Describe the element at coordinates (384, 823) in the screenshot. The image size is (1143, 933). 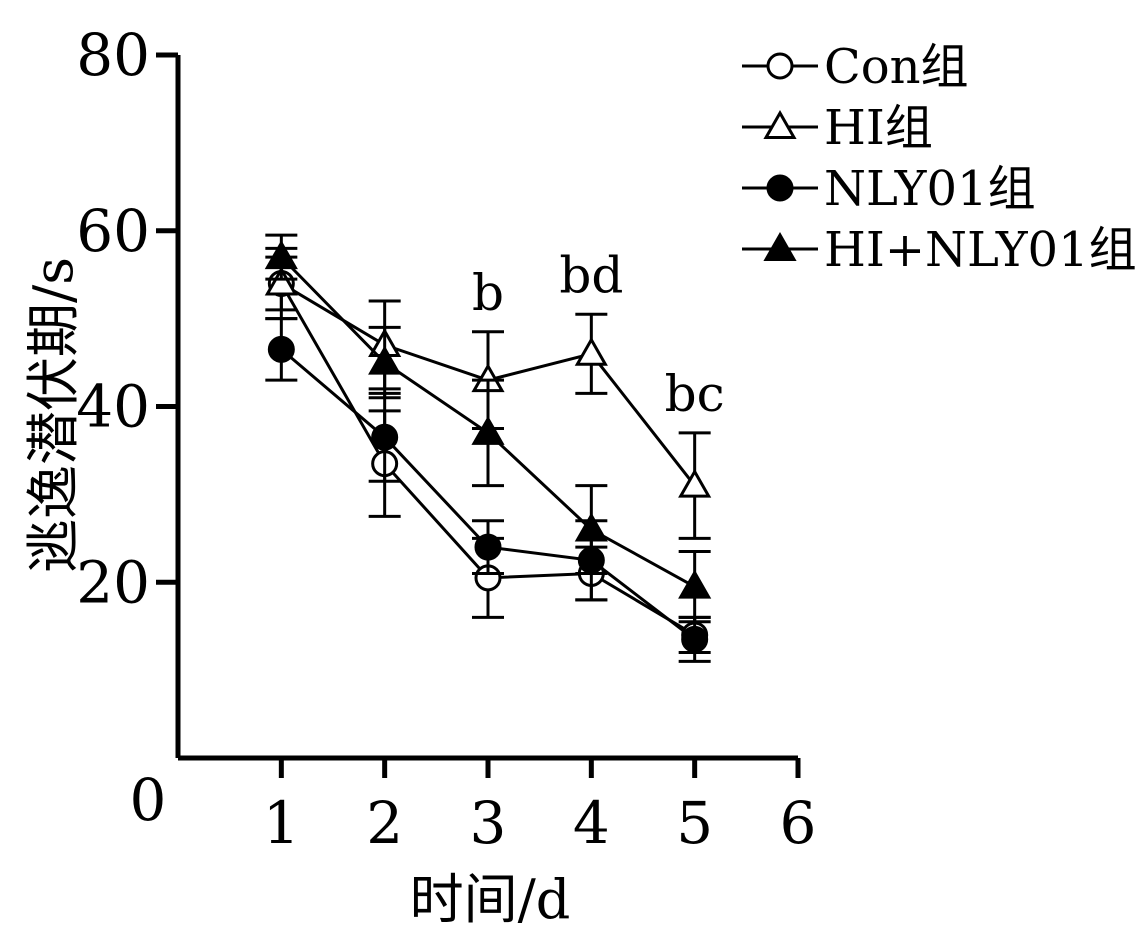
I see `x-tick-label: 2` at that location.